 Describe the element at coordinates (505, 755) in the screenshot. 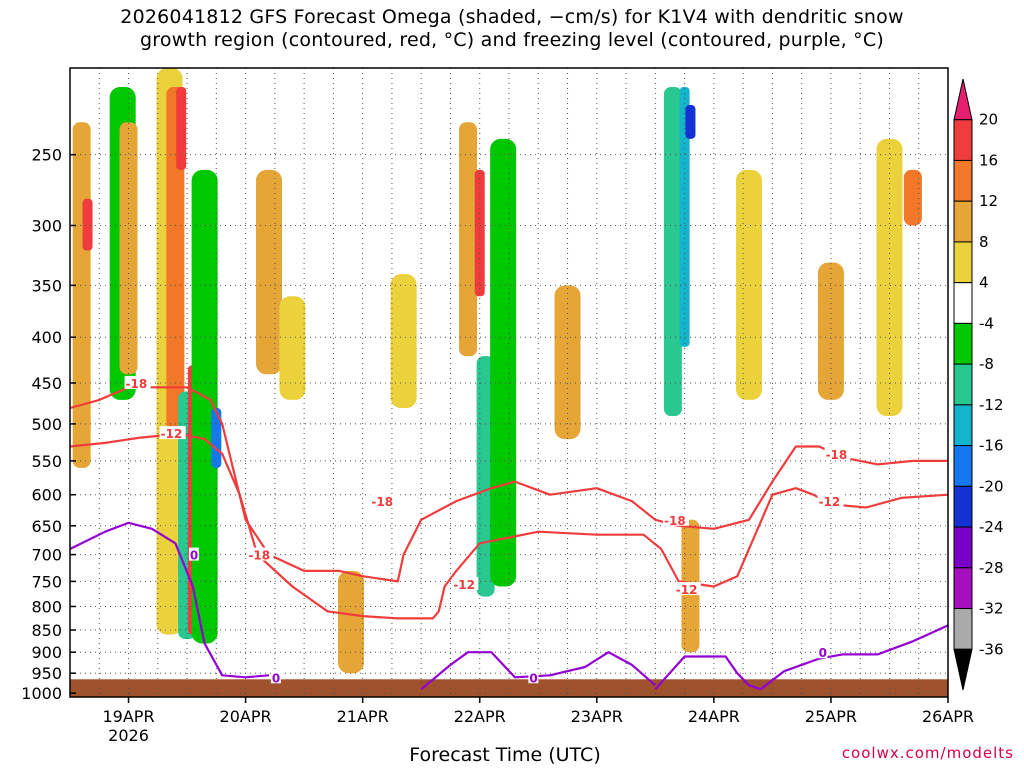

I see `x-axis-label: Forecast Time (UTC)` at that location.